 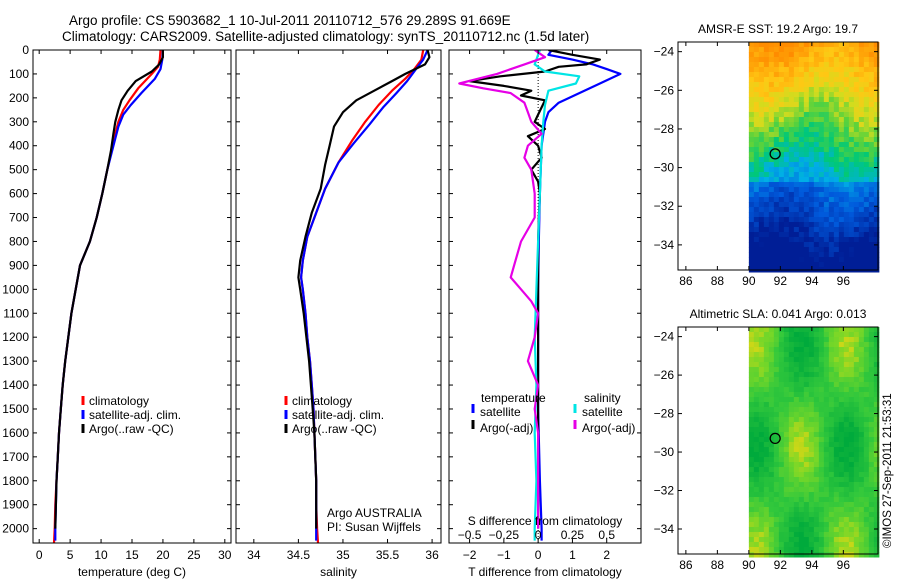 What do you see at coordinates (432, 555) in the screenshot?
I see `x-tick-label: 36` at bounding box center [432, 555].